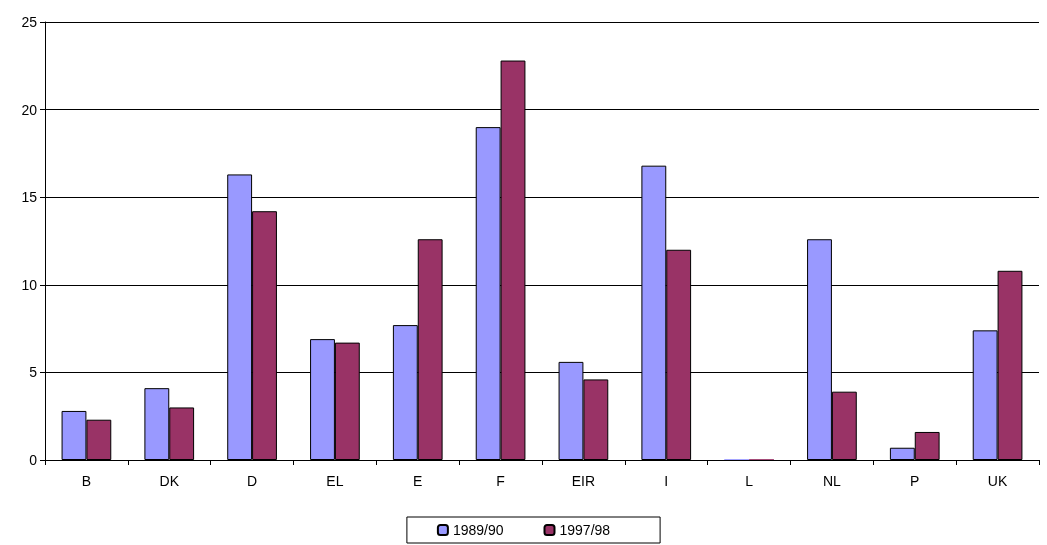  What do you see at coordinates (418, 481) in the screenshot?
I see `x-tick-label: E` at bounding box center [418, 481].